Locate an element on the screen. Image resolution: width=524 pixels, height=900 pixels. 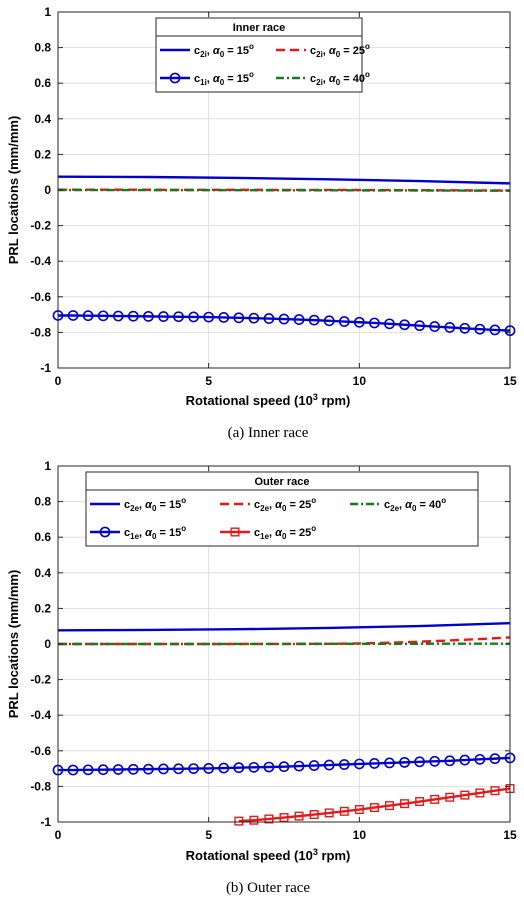
legend-label: c2i, α0 = 40o​ is located at coordinates (340, 78).